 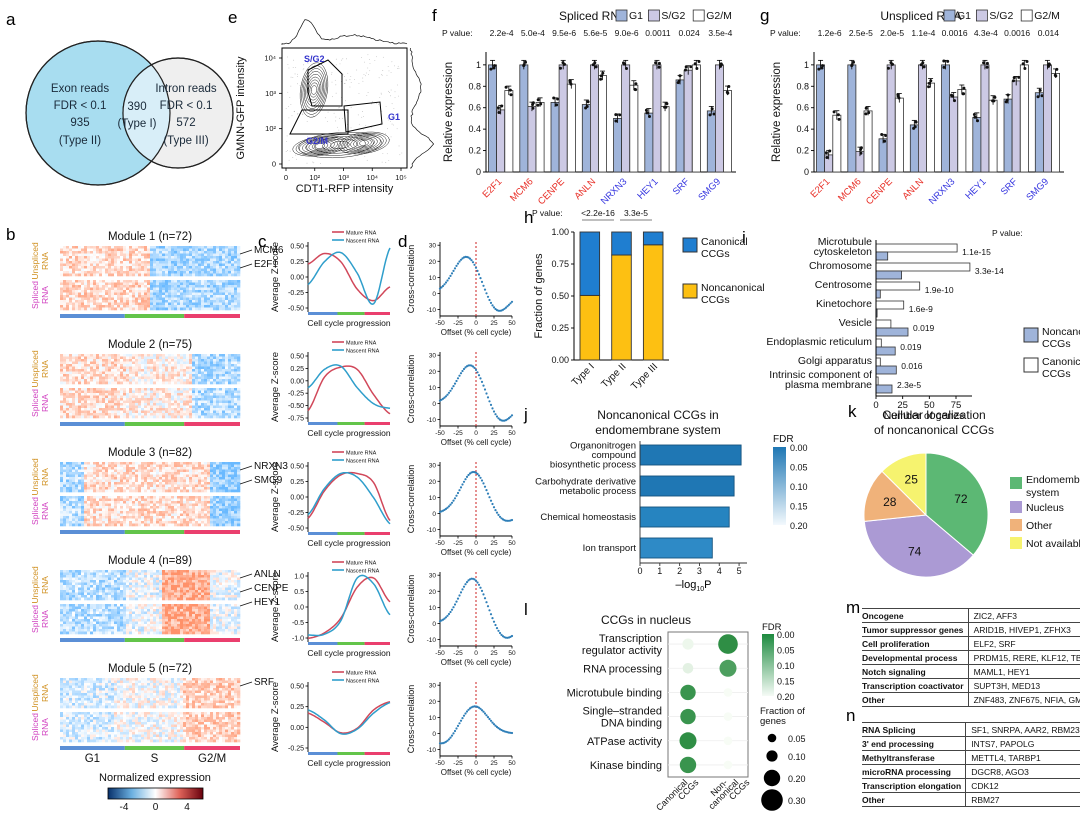 What do you see at coordinates (501, 141) in the screenshot?
I see `bar-E2F1-S-G2` at bounding box center [501, 141].